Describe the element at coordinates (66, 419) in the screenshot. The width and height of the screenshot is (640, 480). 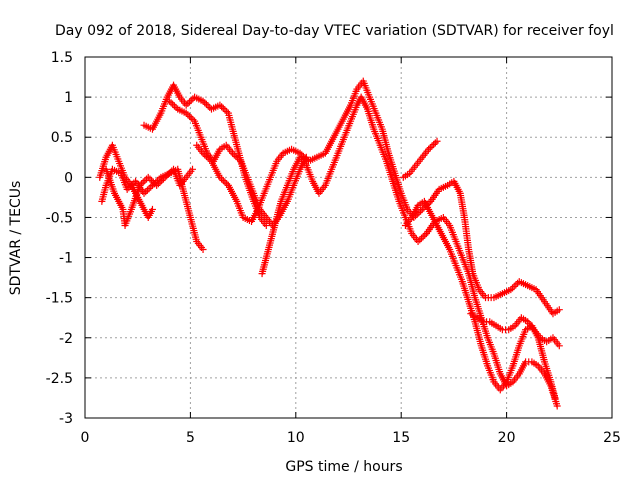
I see `y-tick-label: -3` at that location.